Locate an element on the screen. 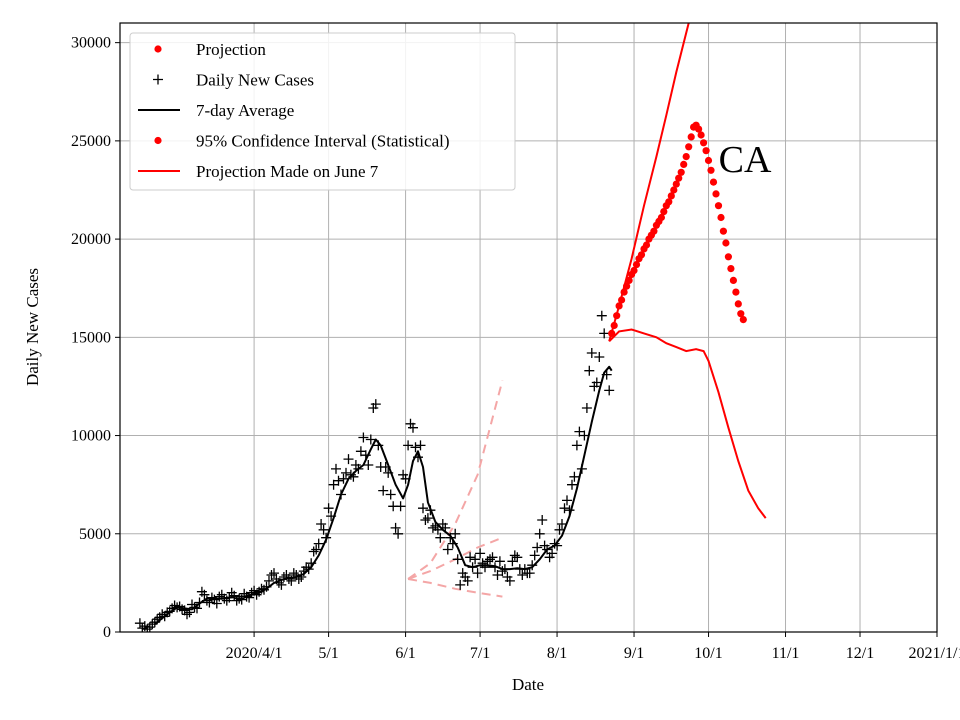 The height and width of the screenshot is (720, 960). legend-label: Daily New Cases is located at coordinates (255, 80).